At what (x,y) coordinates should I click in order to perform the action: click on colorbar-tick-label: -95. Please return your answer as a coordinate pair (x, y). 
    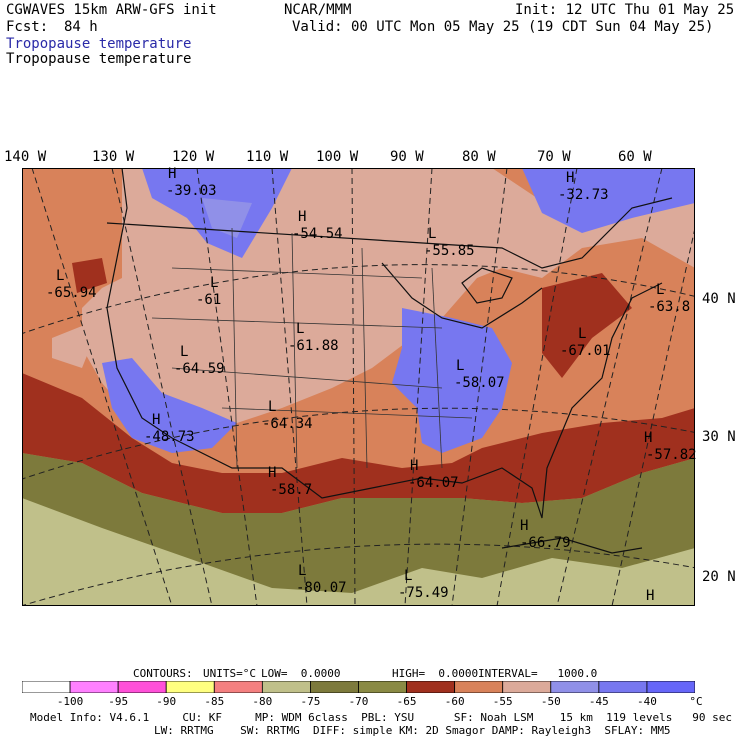
    Looking at the image, I should click on (118, 701).